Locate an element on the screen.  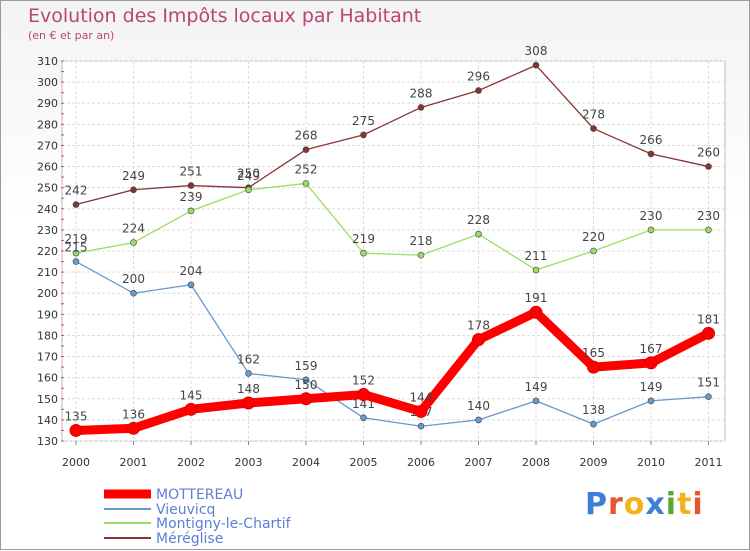
x-tick-label: 2006 is located at coordinates (421, 462).